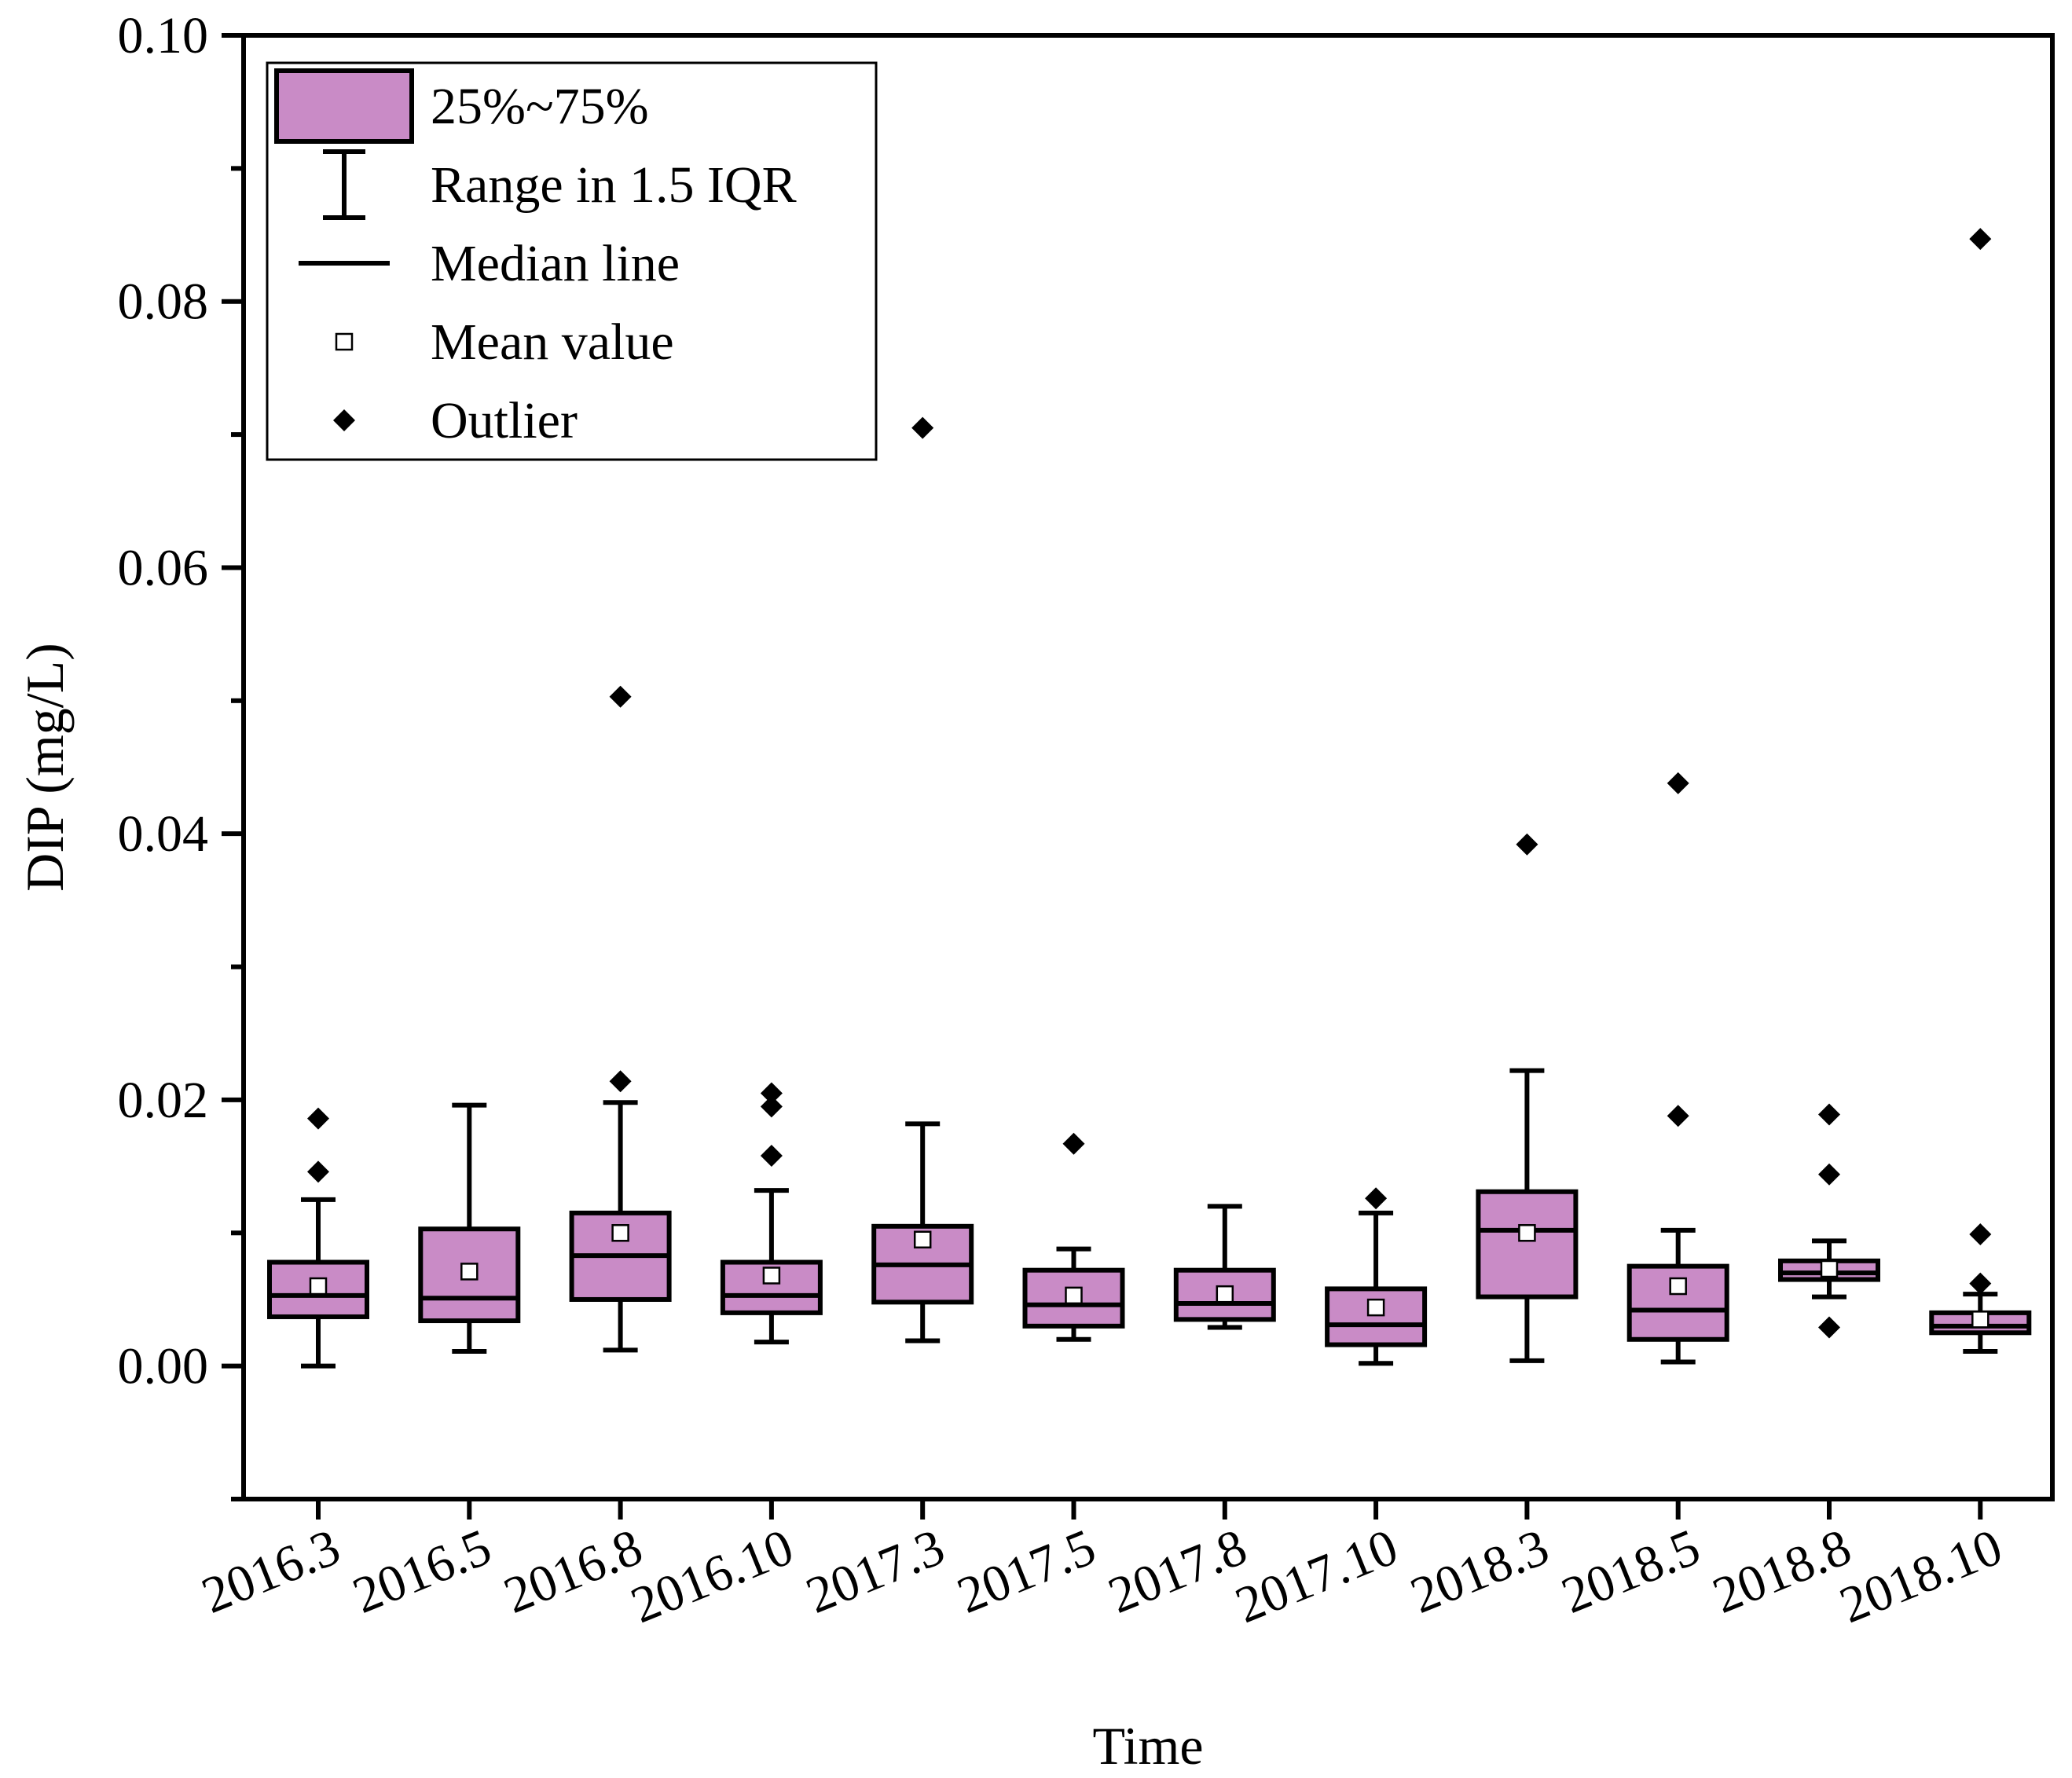  Describe the element at coordinates (163, 35) in the screenshot. I see `y-tick-label: 0.10` at that location.